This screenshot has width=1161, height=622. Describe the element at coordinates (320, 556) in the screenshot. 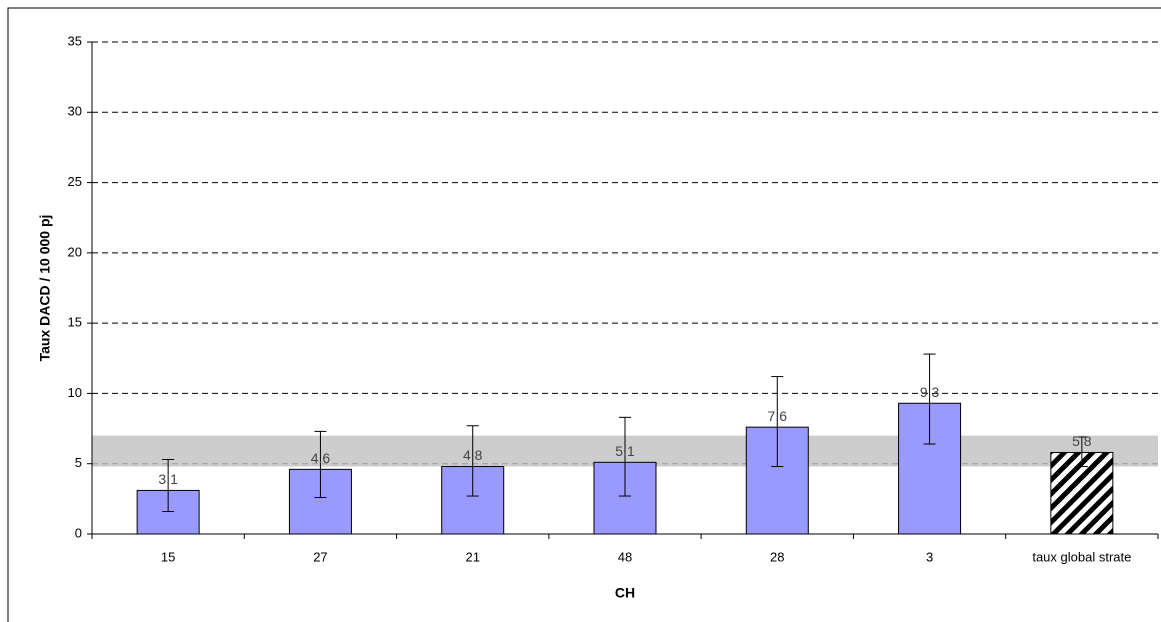

I see `x-tick-label: 27` at that location.